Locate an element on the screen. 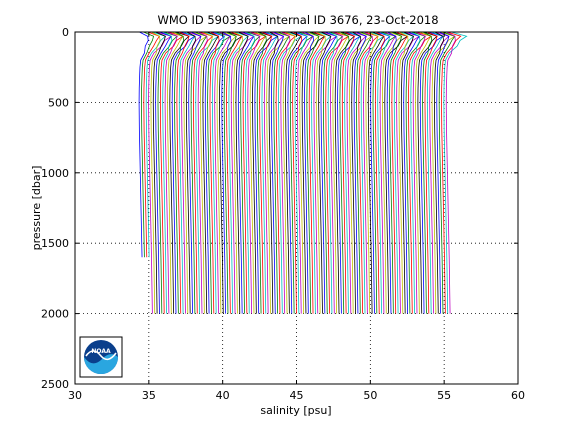 The width and height of the screenshot is (576, 436). y-axis-label: pressure [dbar] is located at coordinates (36, 208).